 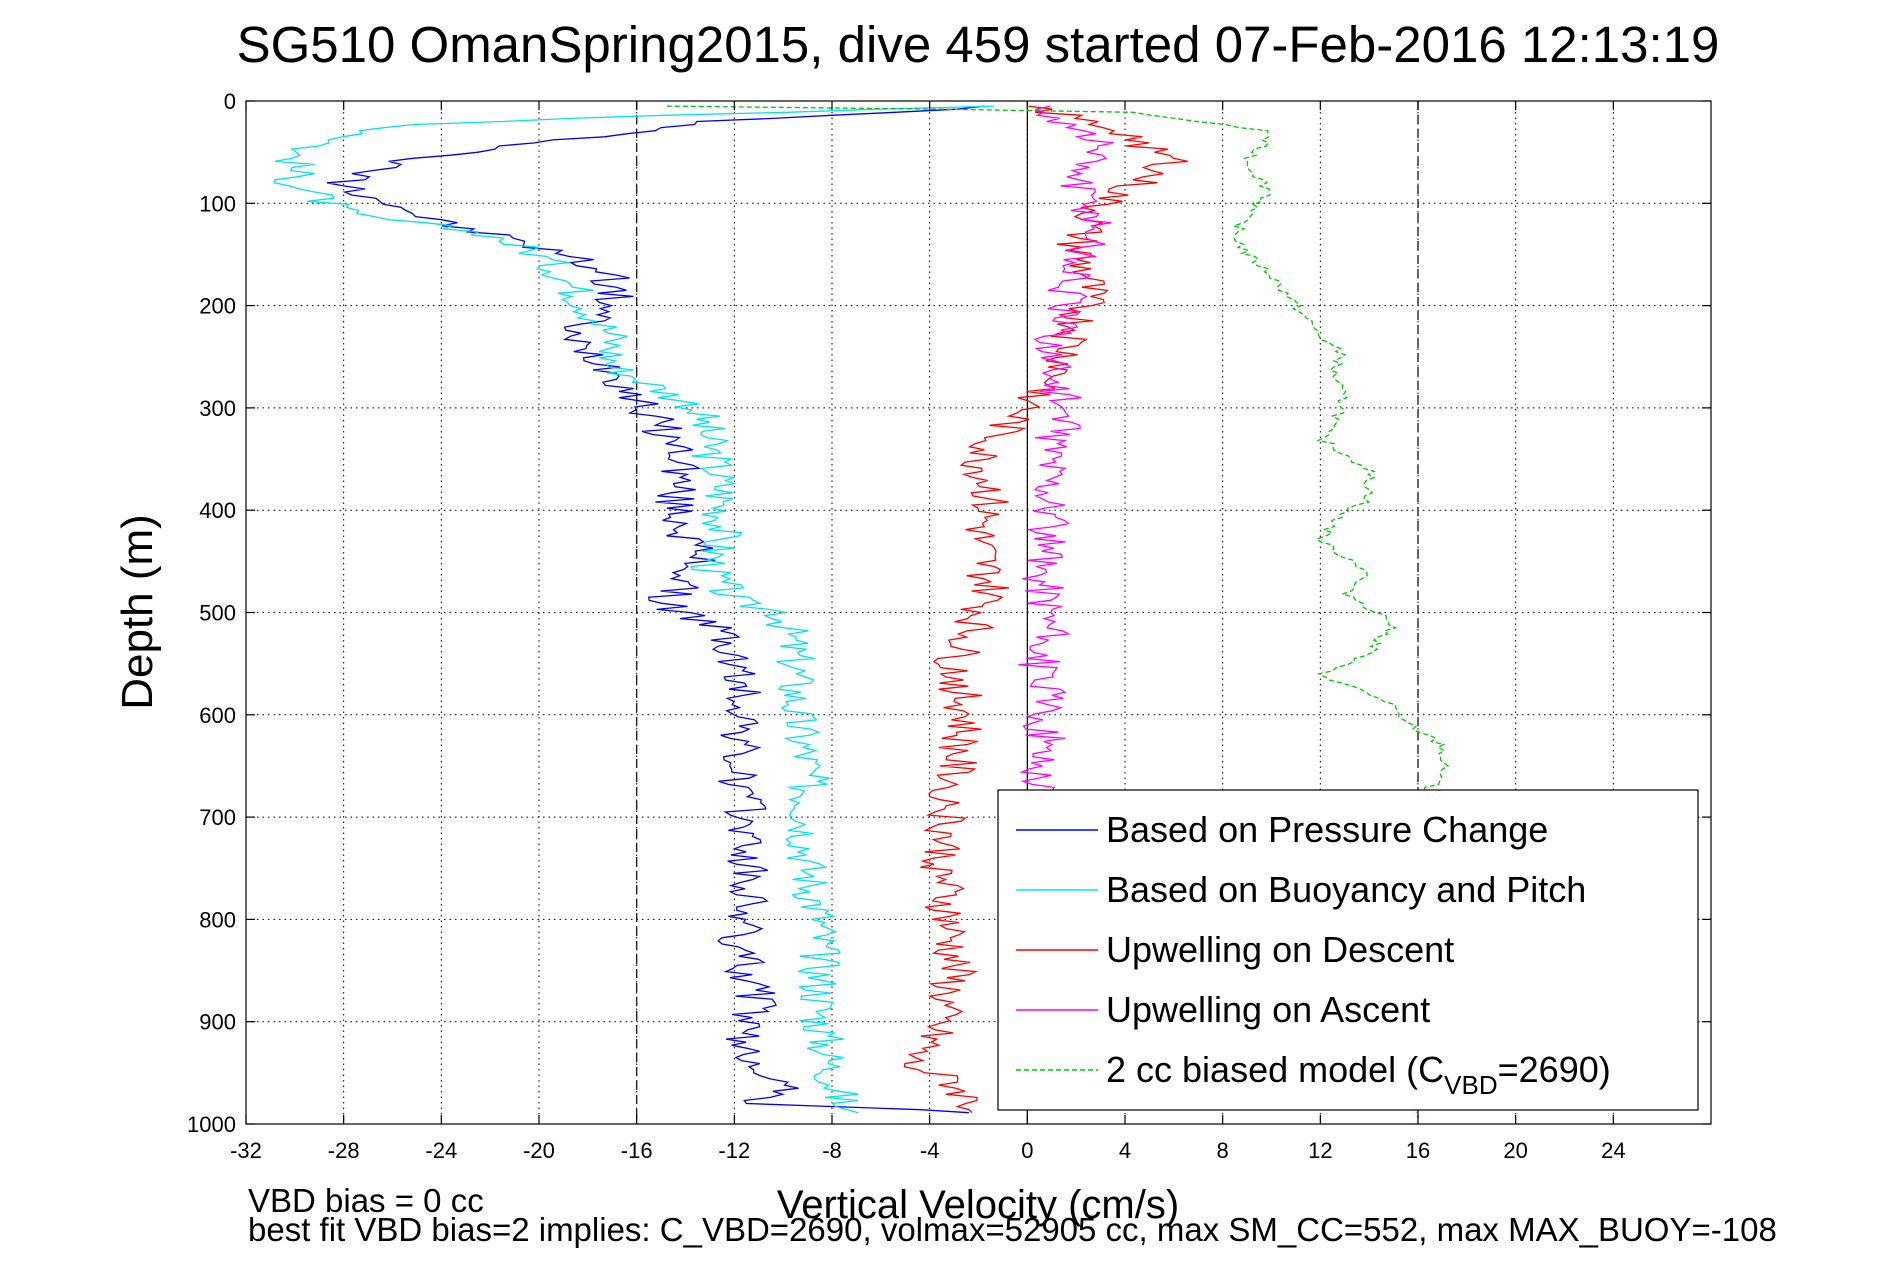 What do you see at coordinates (978, 1205) in the screenshot?
I see `x-axis-label: Vertical Velocity (cm/s)` at bounding box center [978, 1205].